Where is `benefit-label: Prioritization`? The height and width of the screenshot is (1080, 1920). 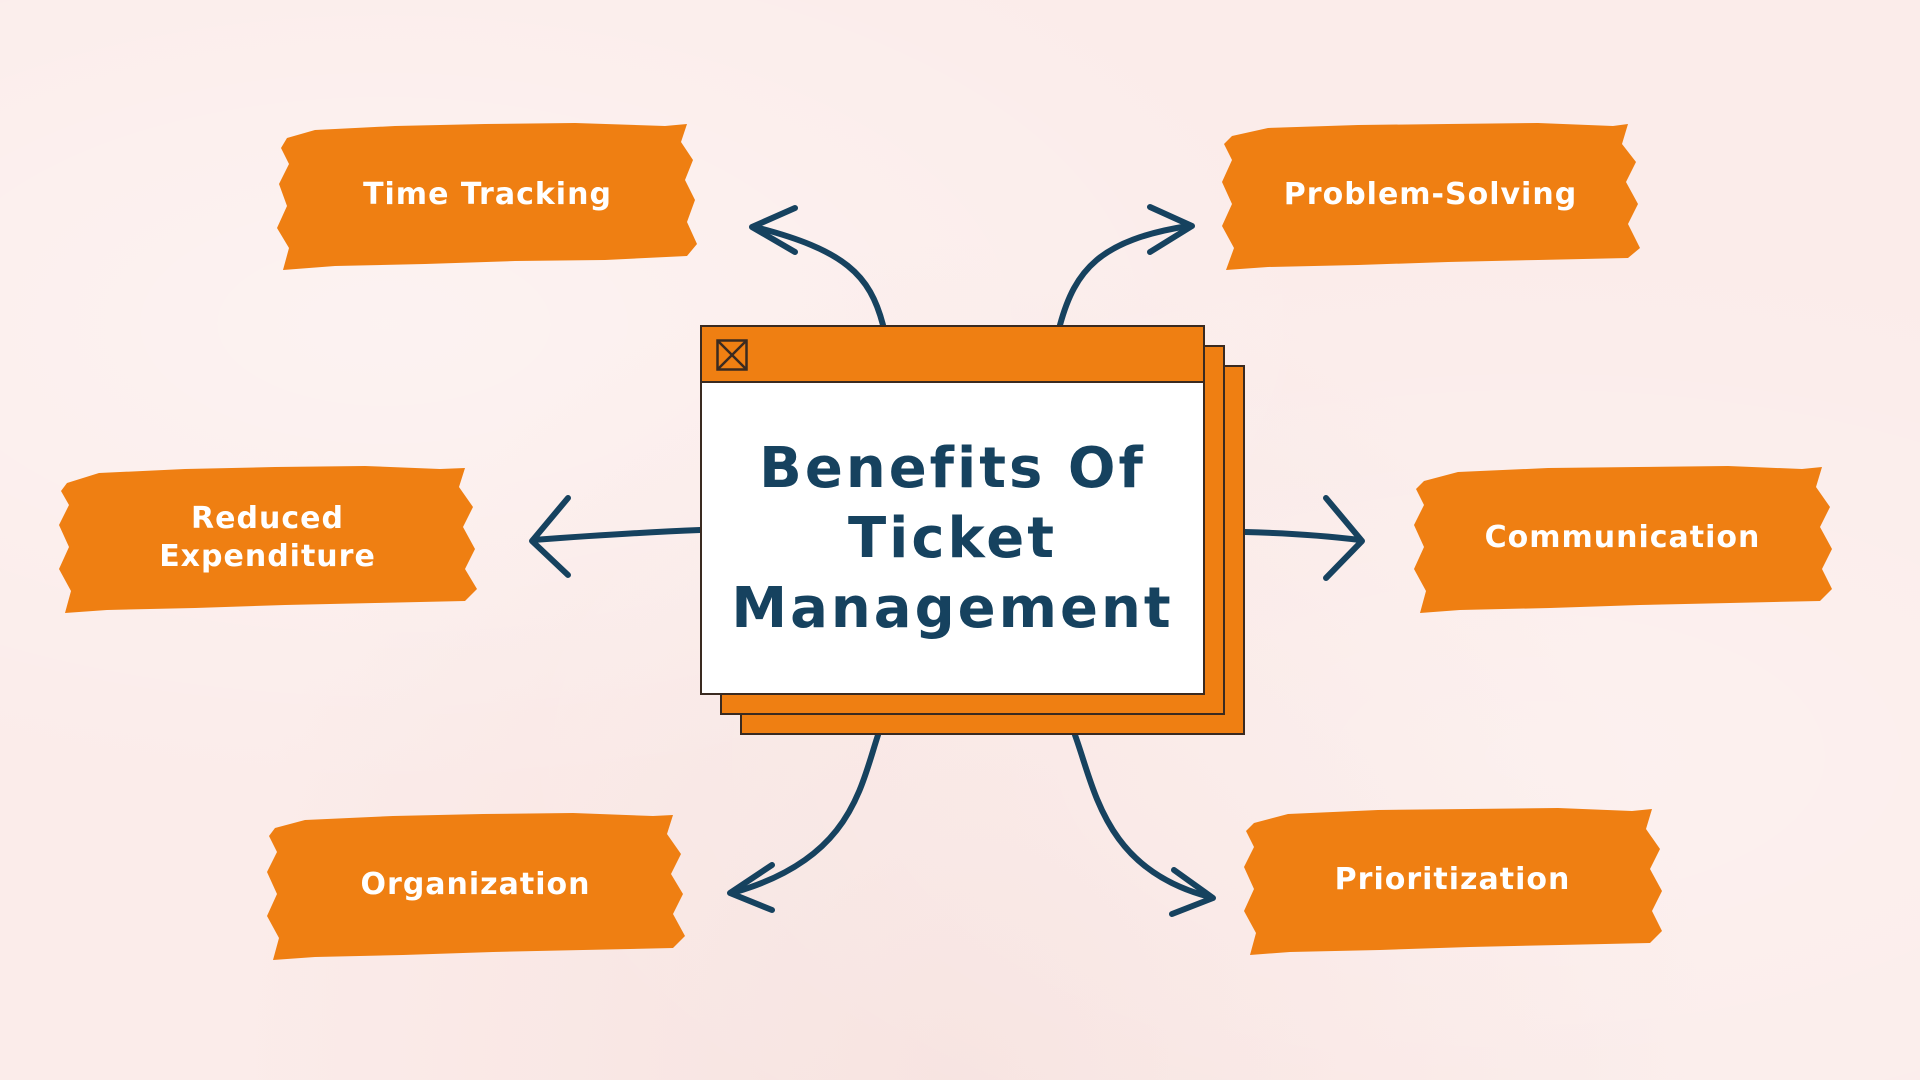
benefit-label: Prioritization is located at coordinates (1452, 879).